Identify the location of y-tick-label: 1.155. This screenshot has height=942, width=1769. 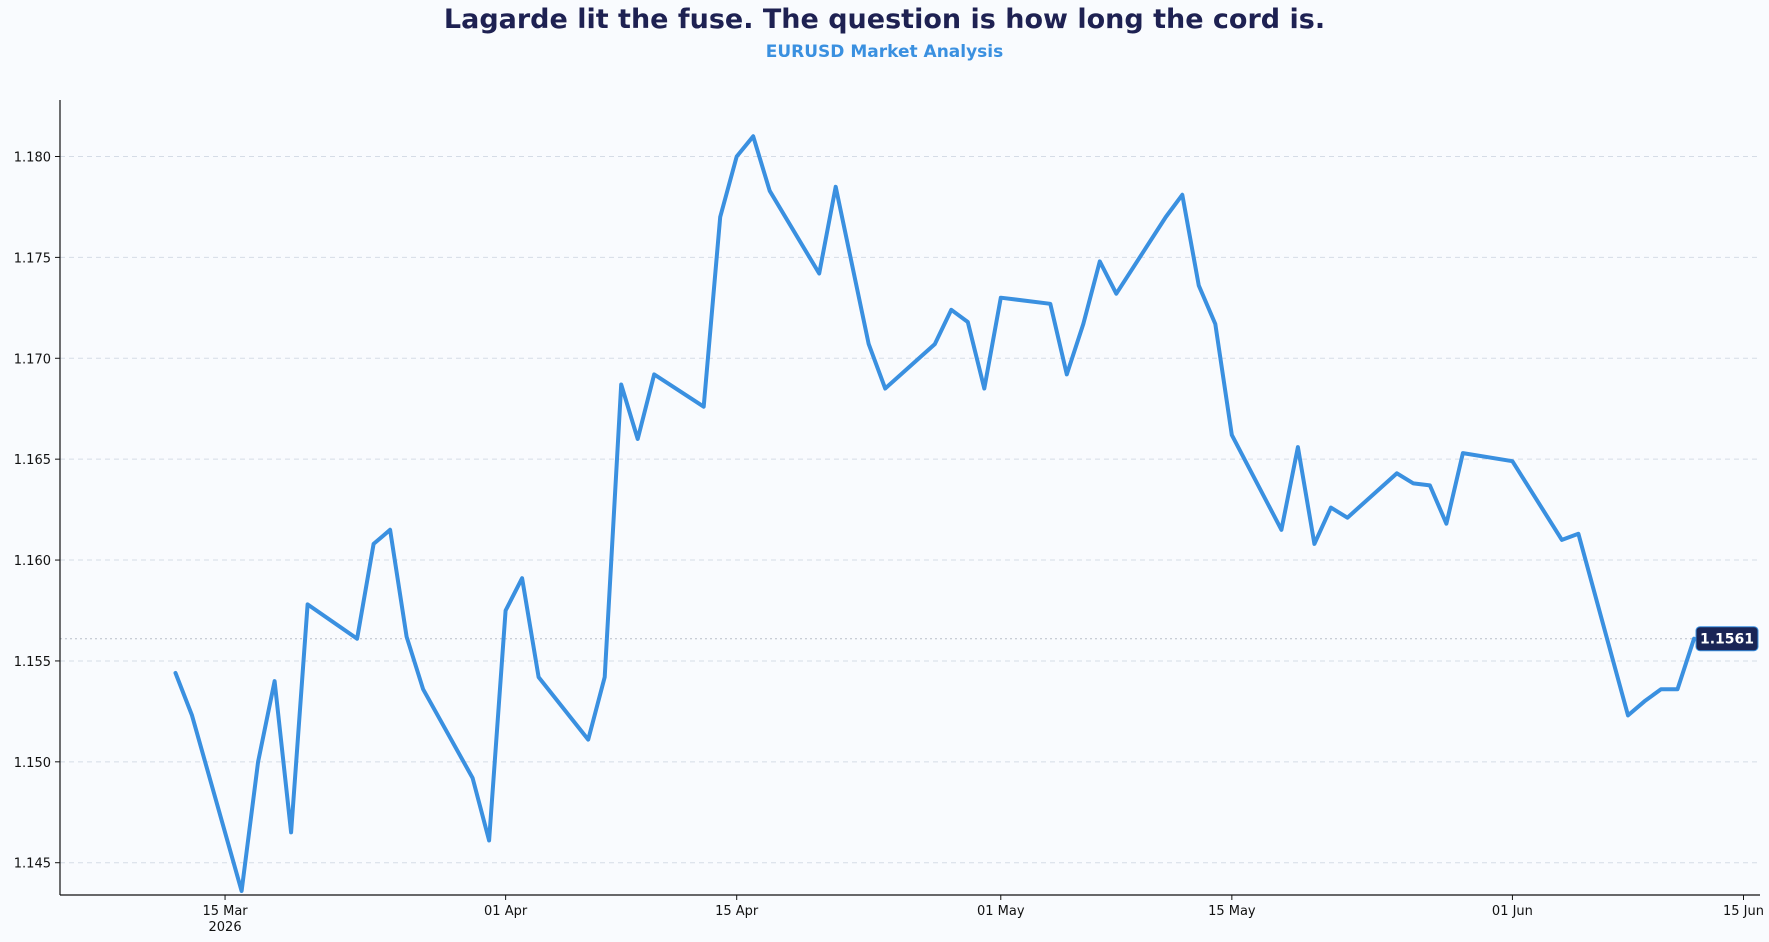
(32, 662).